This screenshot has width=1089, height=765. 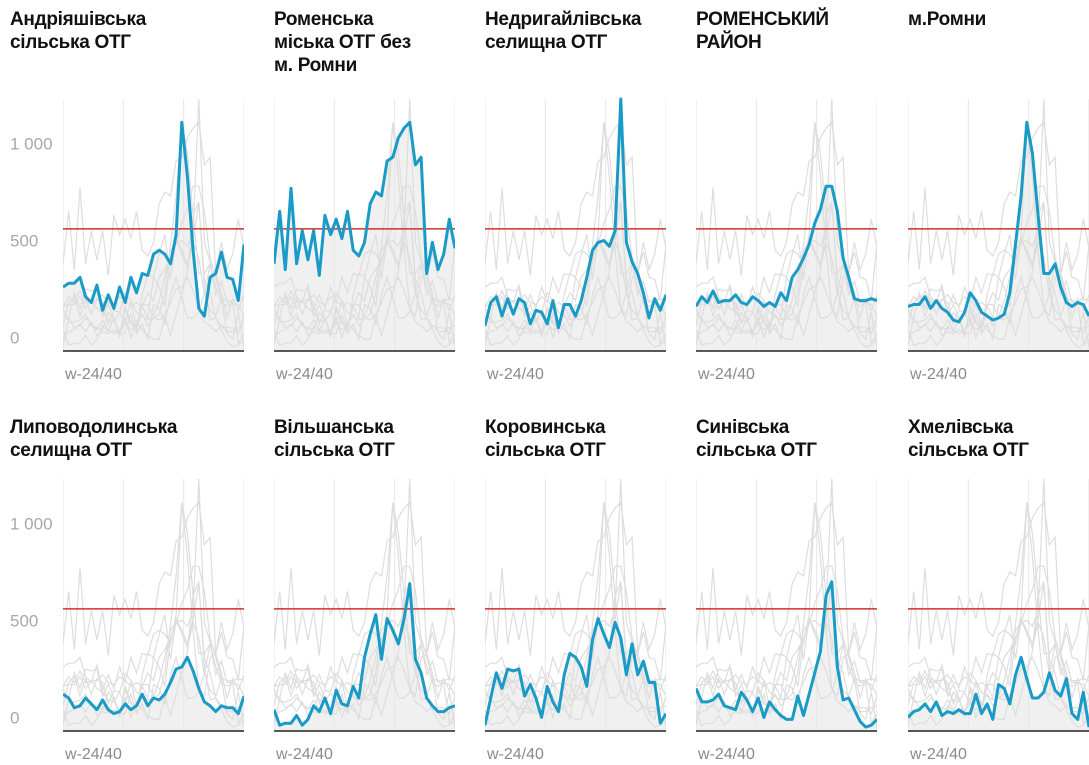 I want to click on panel-title: Андріяшівська сільська ОТГ, so click(x=78, y=31).